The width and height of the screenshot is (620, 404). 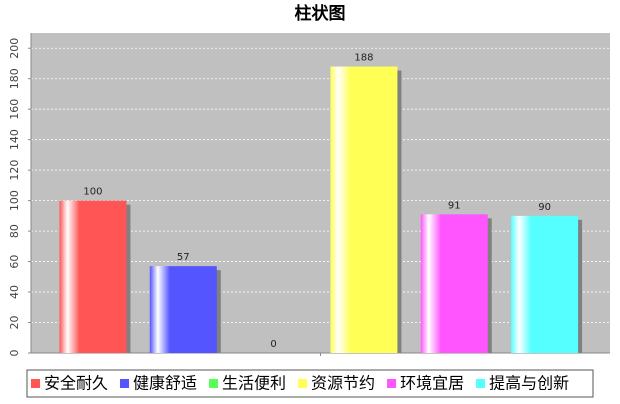 What do you see at coordinates (92, 192) in the screenshot?
I see `data-label: 100` at bounding box center [92, 192].